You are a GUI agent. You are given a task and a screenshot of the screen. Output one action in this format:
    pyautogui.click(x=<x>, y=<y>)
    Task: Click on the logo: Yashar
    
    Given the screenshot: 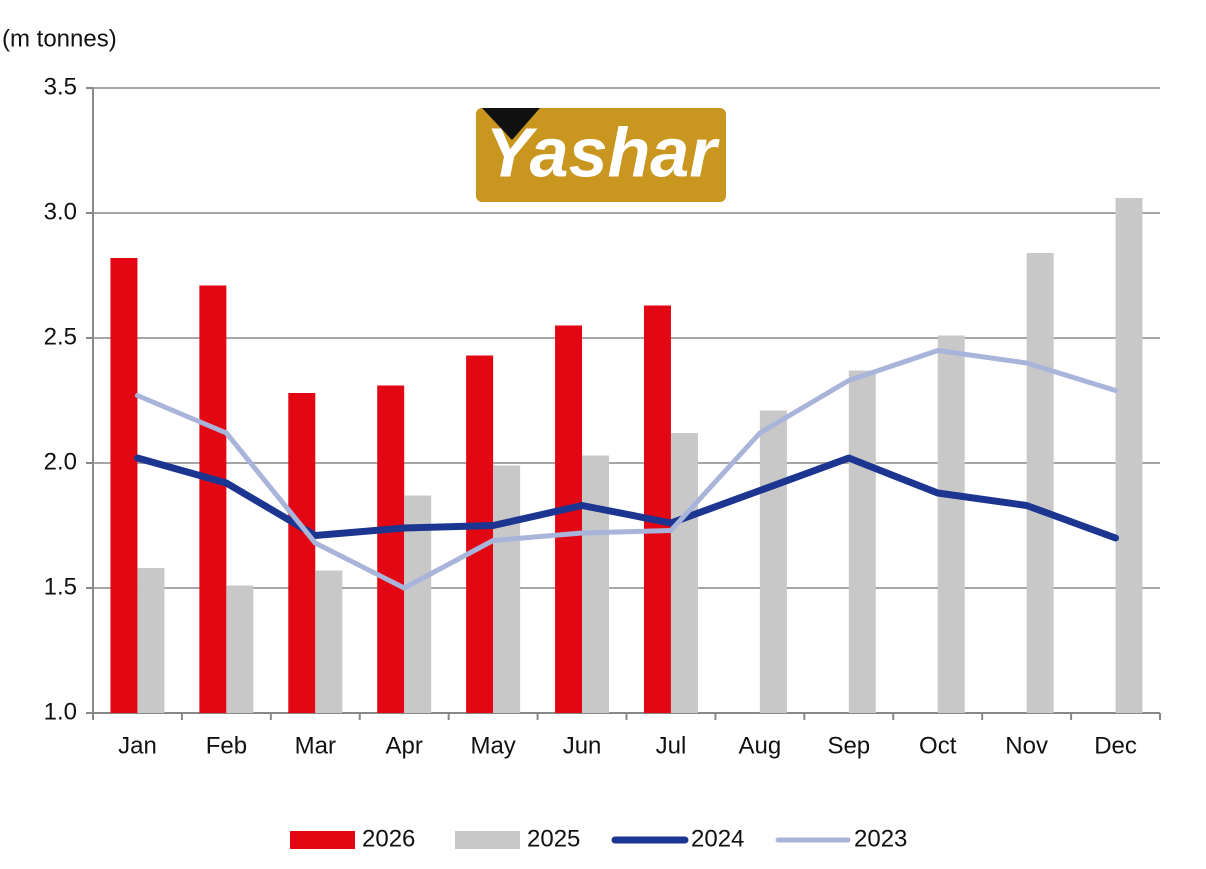 What is the action you would take?
    pyautogui.click(x=601, y=155)
    